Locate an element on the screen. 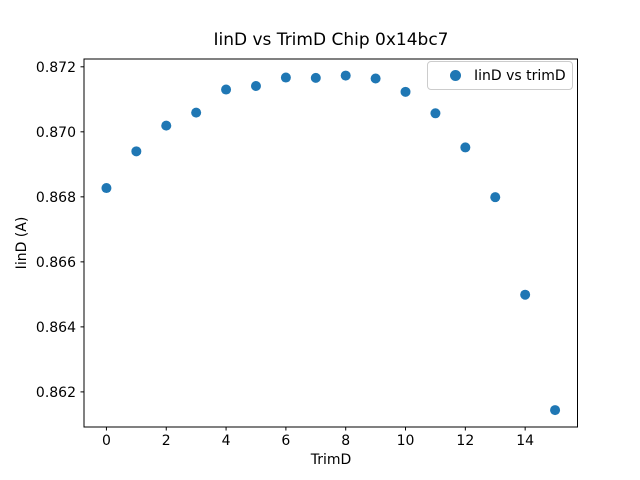 This screenshot has width=640, height=480. y-tick-label: 0.872 is located at coordinates (56, 68).